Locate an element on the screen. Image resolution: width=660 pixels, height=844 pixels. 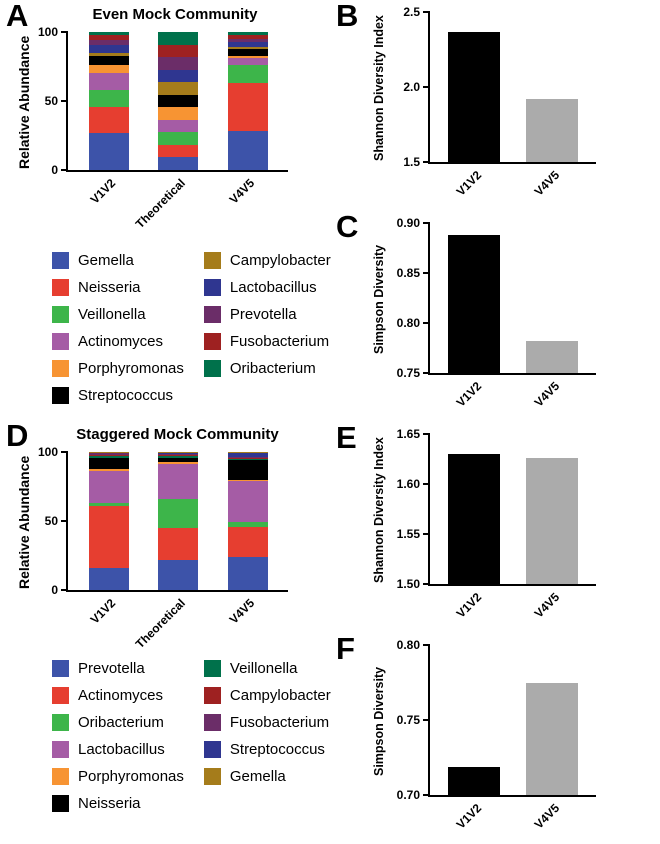
y-tick-label: 0.75 is located at coordinates (408, 720).